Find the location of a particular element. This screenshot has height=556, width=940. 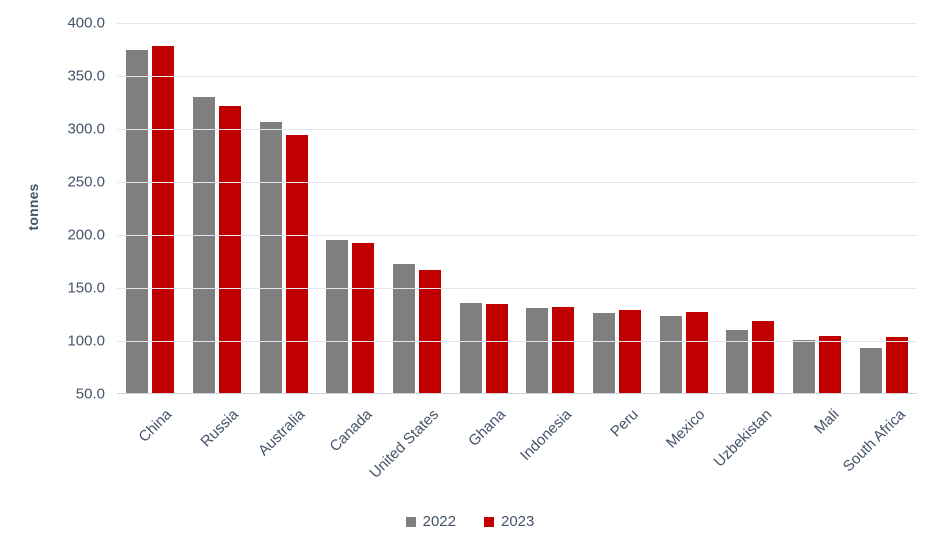

bar-2022-uzbekistan is located at coordinates (737, 362).